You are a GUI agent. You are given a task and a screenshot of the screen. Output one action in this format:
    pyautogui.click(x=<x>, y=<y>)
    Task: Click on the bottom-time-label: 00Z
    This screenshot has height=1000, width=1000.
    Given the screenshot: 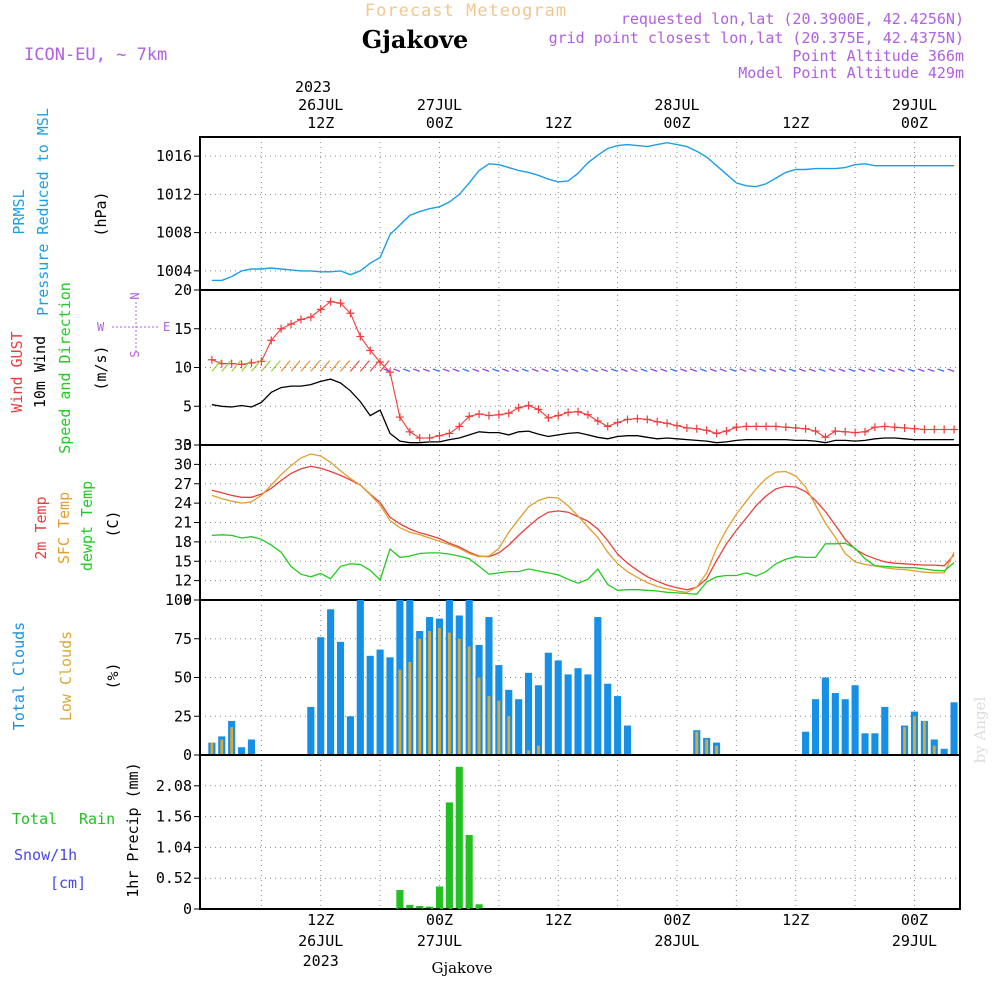 What is the action you would take?
    pyautogui.click(x=914, y=920)
    